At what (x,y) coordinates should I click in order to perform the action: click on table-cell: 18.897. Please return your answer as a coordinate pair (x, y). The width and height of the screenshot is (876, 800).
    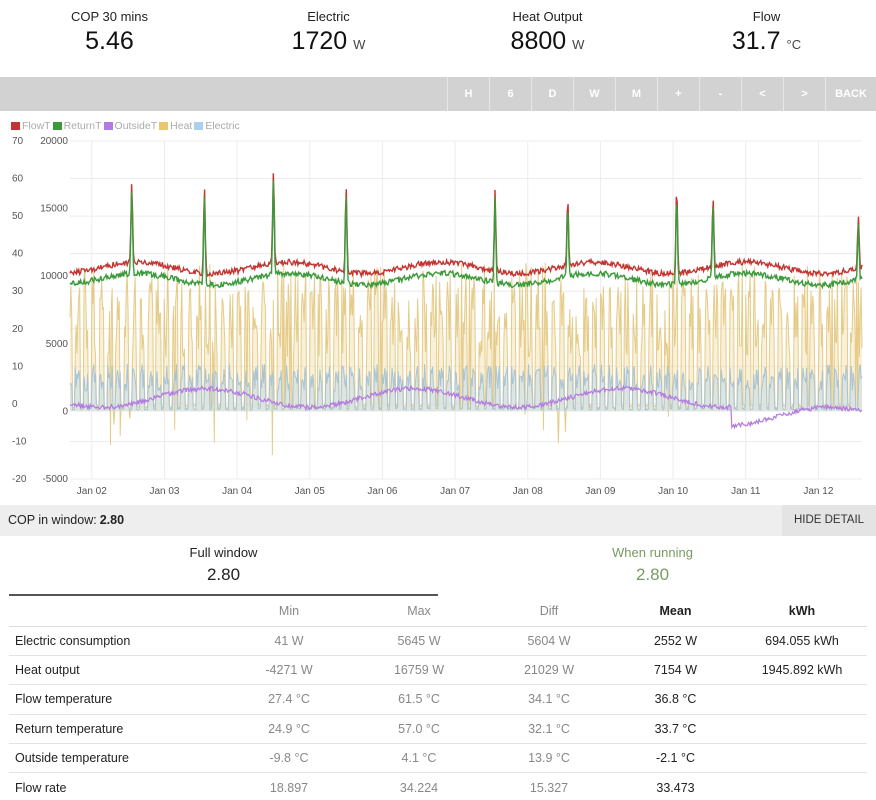
    Looking at the image, I should click on (289, 786).